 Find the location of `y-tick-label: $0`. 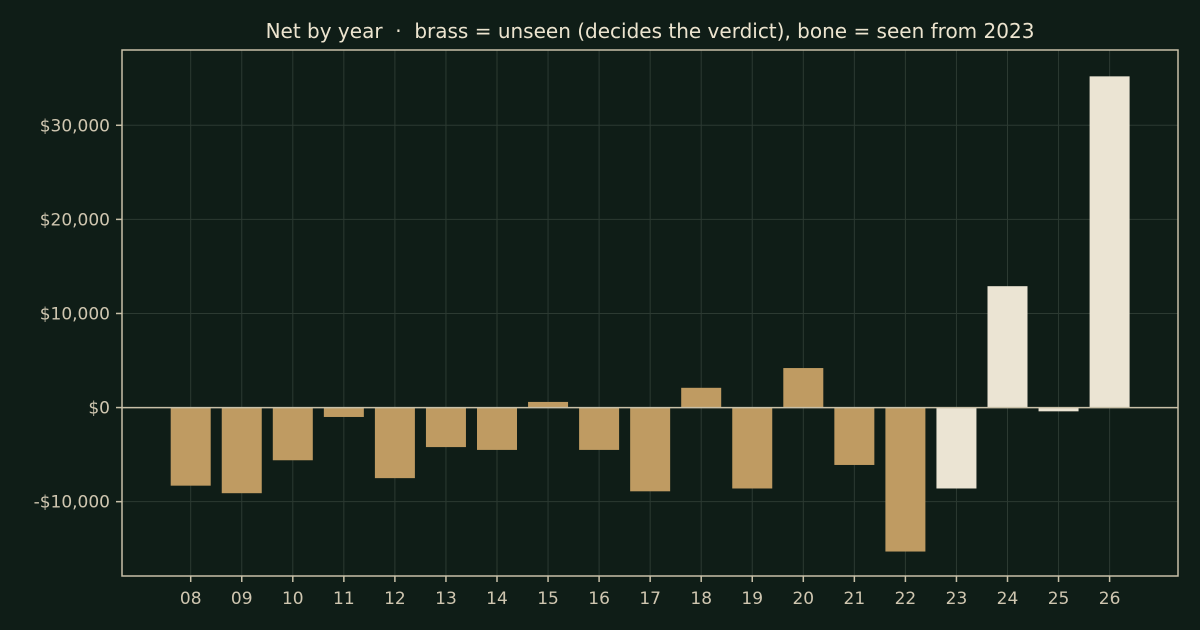

y-tick-label: $0 is located at coordinates (99, 409).